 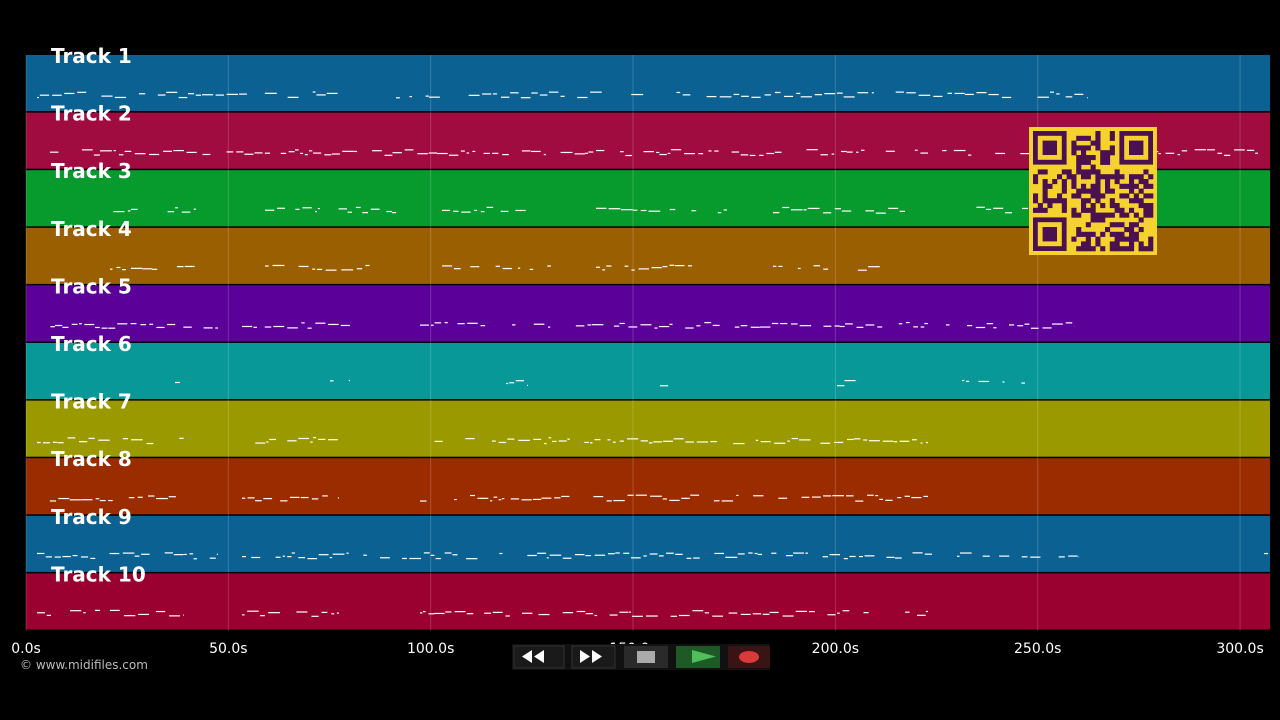 What do you see at coordinates (1049, 234) in the screenshot?
I see `qr-finder` at bounding box center [1049, 234].